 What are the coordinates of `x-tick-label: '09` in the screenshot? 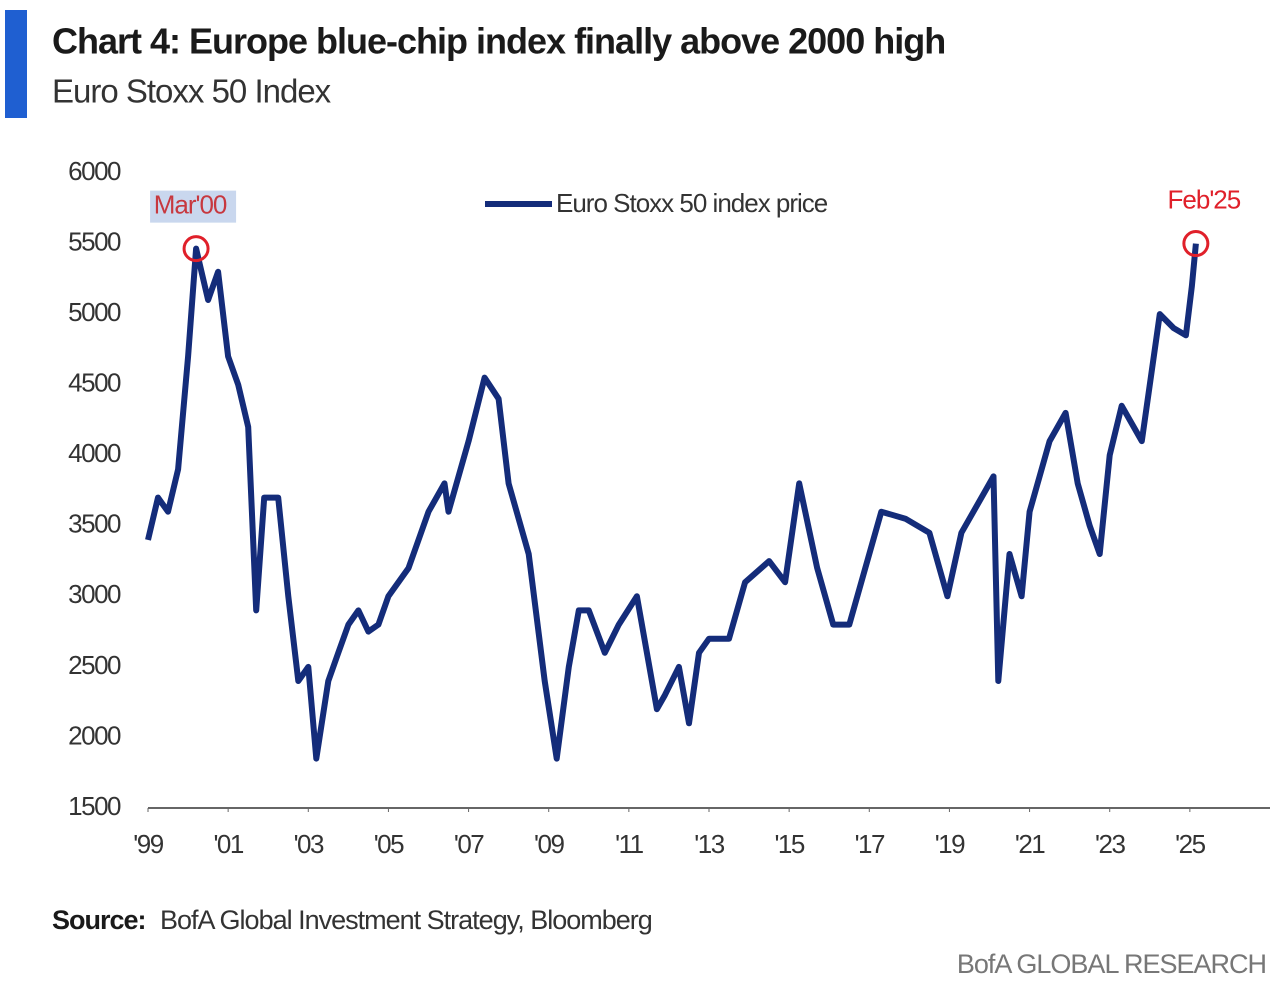 It's located at (549, 844).